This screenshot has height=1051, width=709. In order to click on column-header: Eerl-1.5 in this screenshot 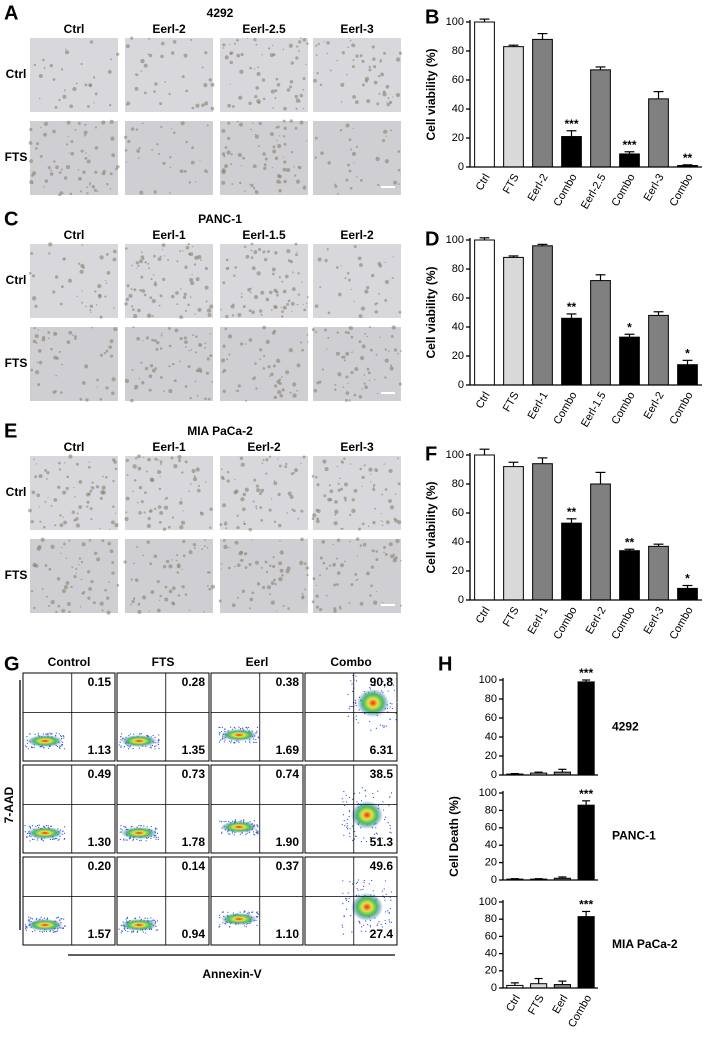, I will do `click(264, 235)`.